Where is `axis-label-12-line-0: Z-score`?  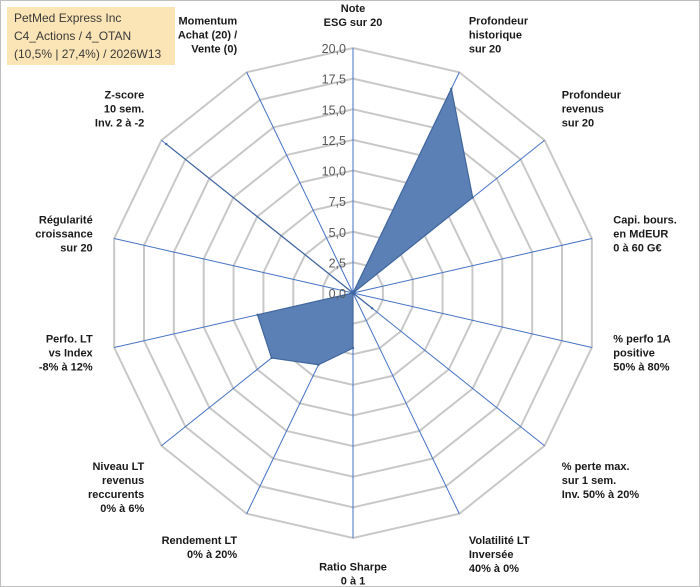 axis-label-12-line-0: Z-score is located at coordinates (125, 96).